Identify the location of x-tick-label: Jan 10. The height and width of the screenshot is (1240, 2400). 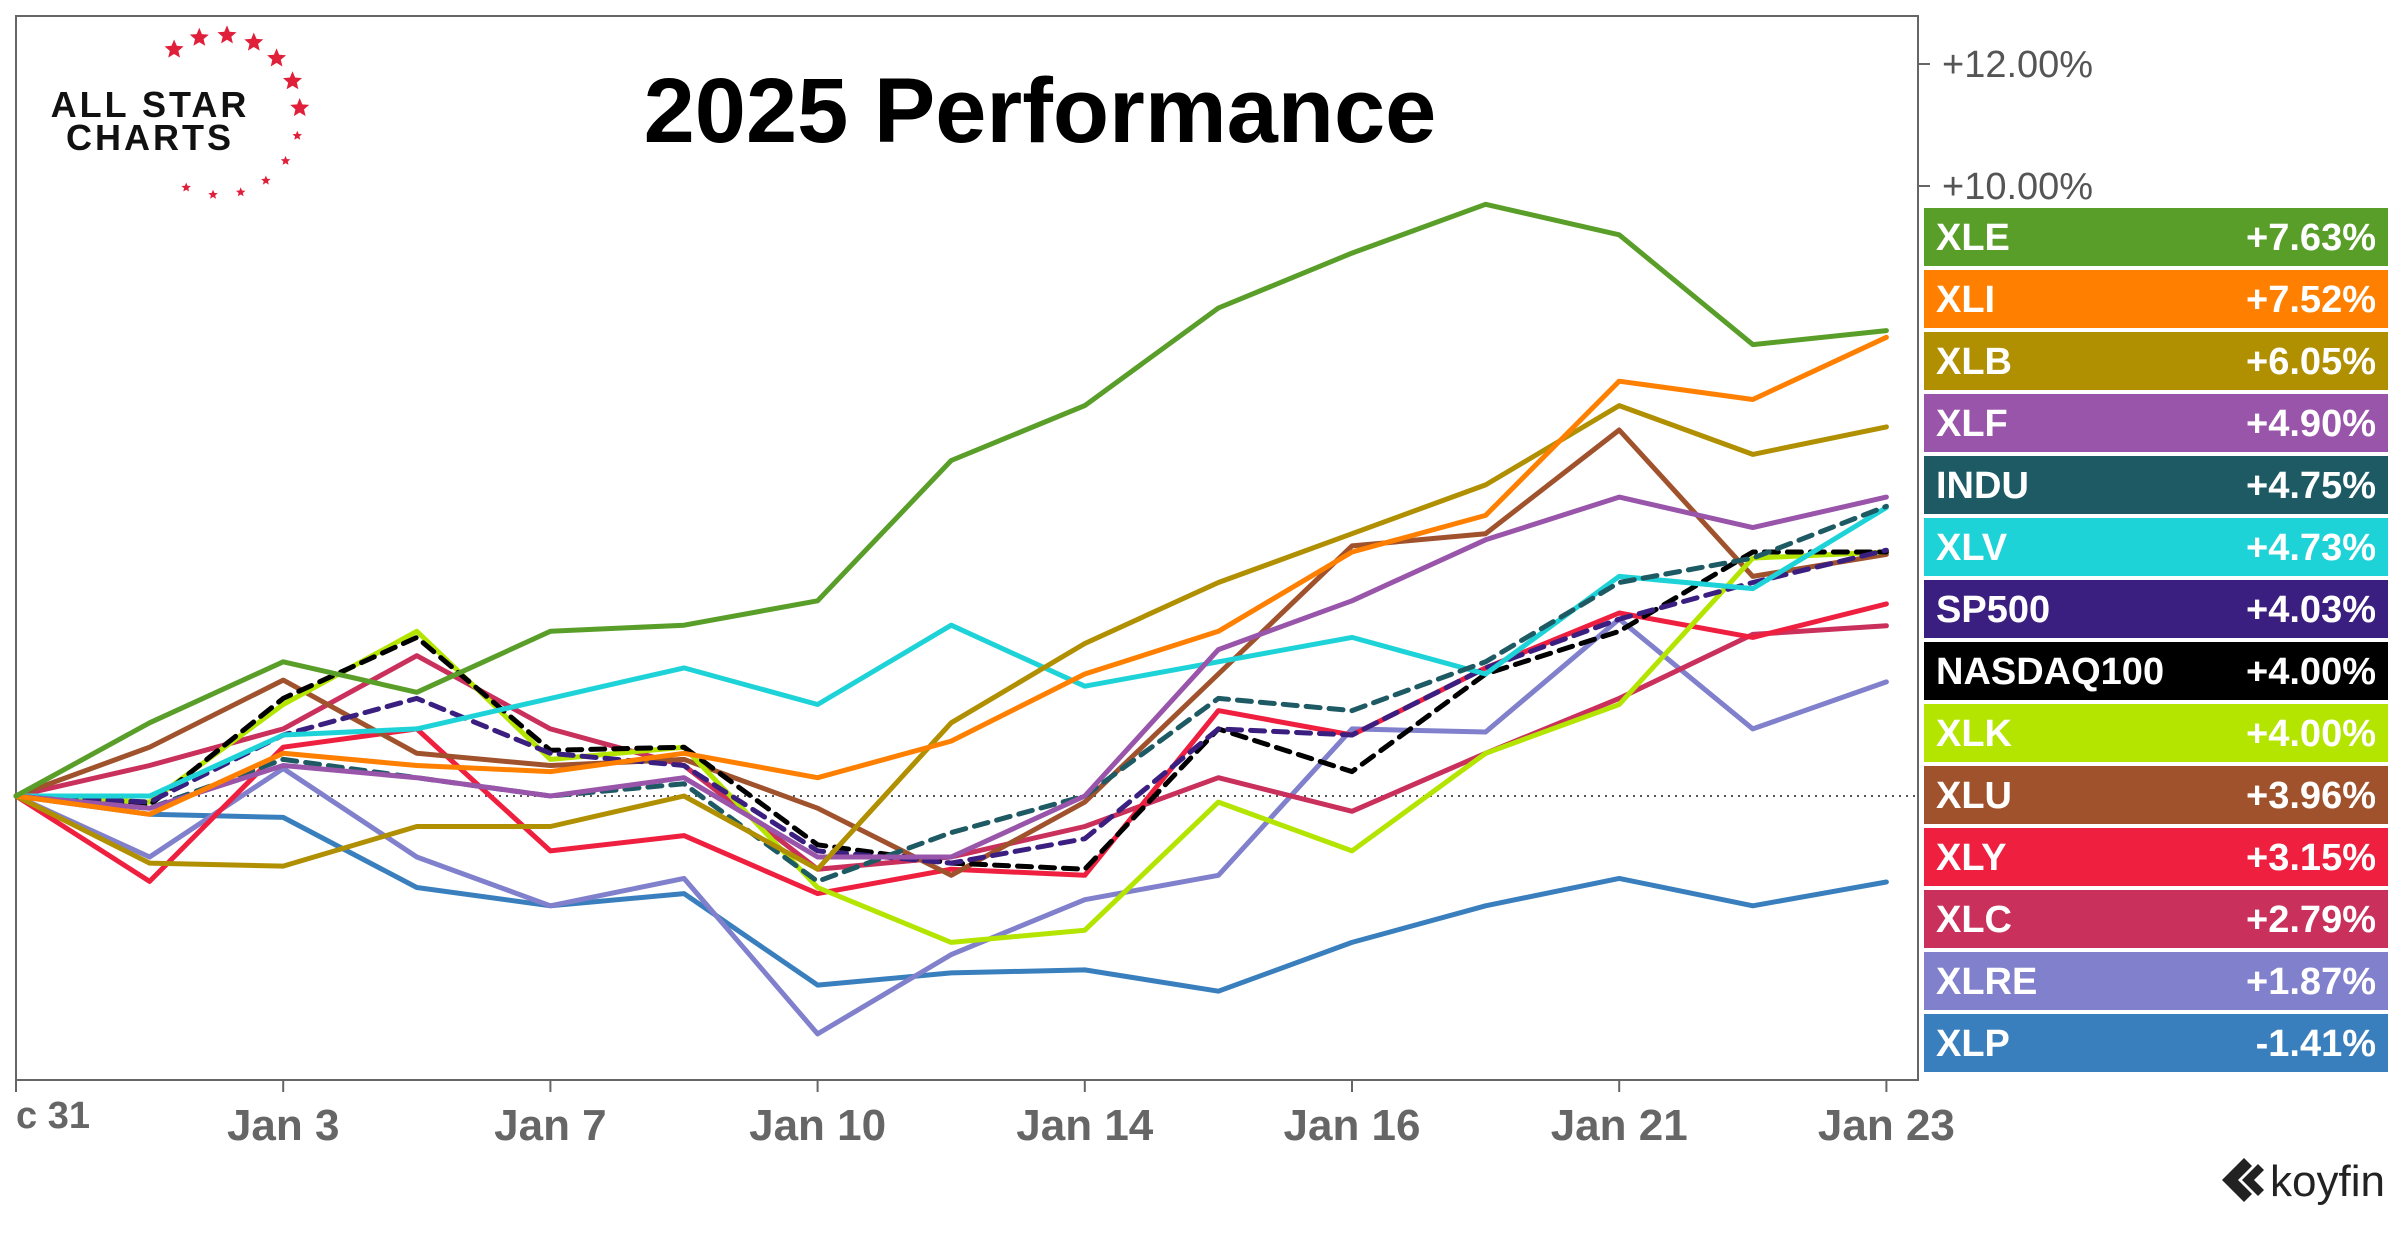
(817, 1125).